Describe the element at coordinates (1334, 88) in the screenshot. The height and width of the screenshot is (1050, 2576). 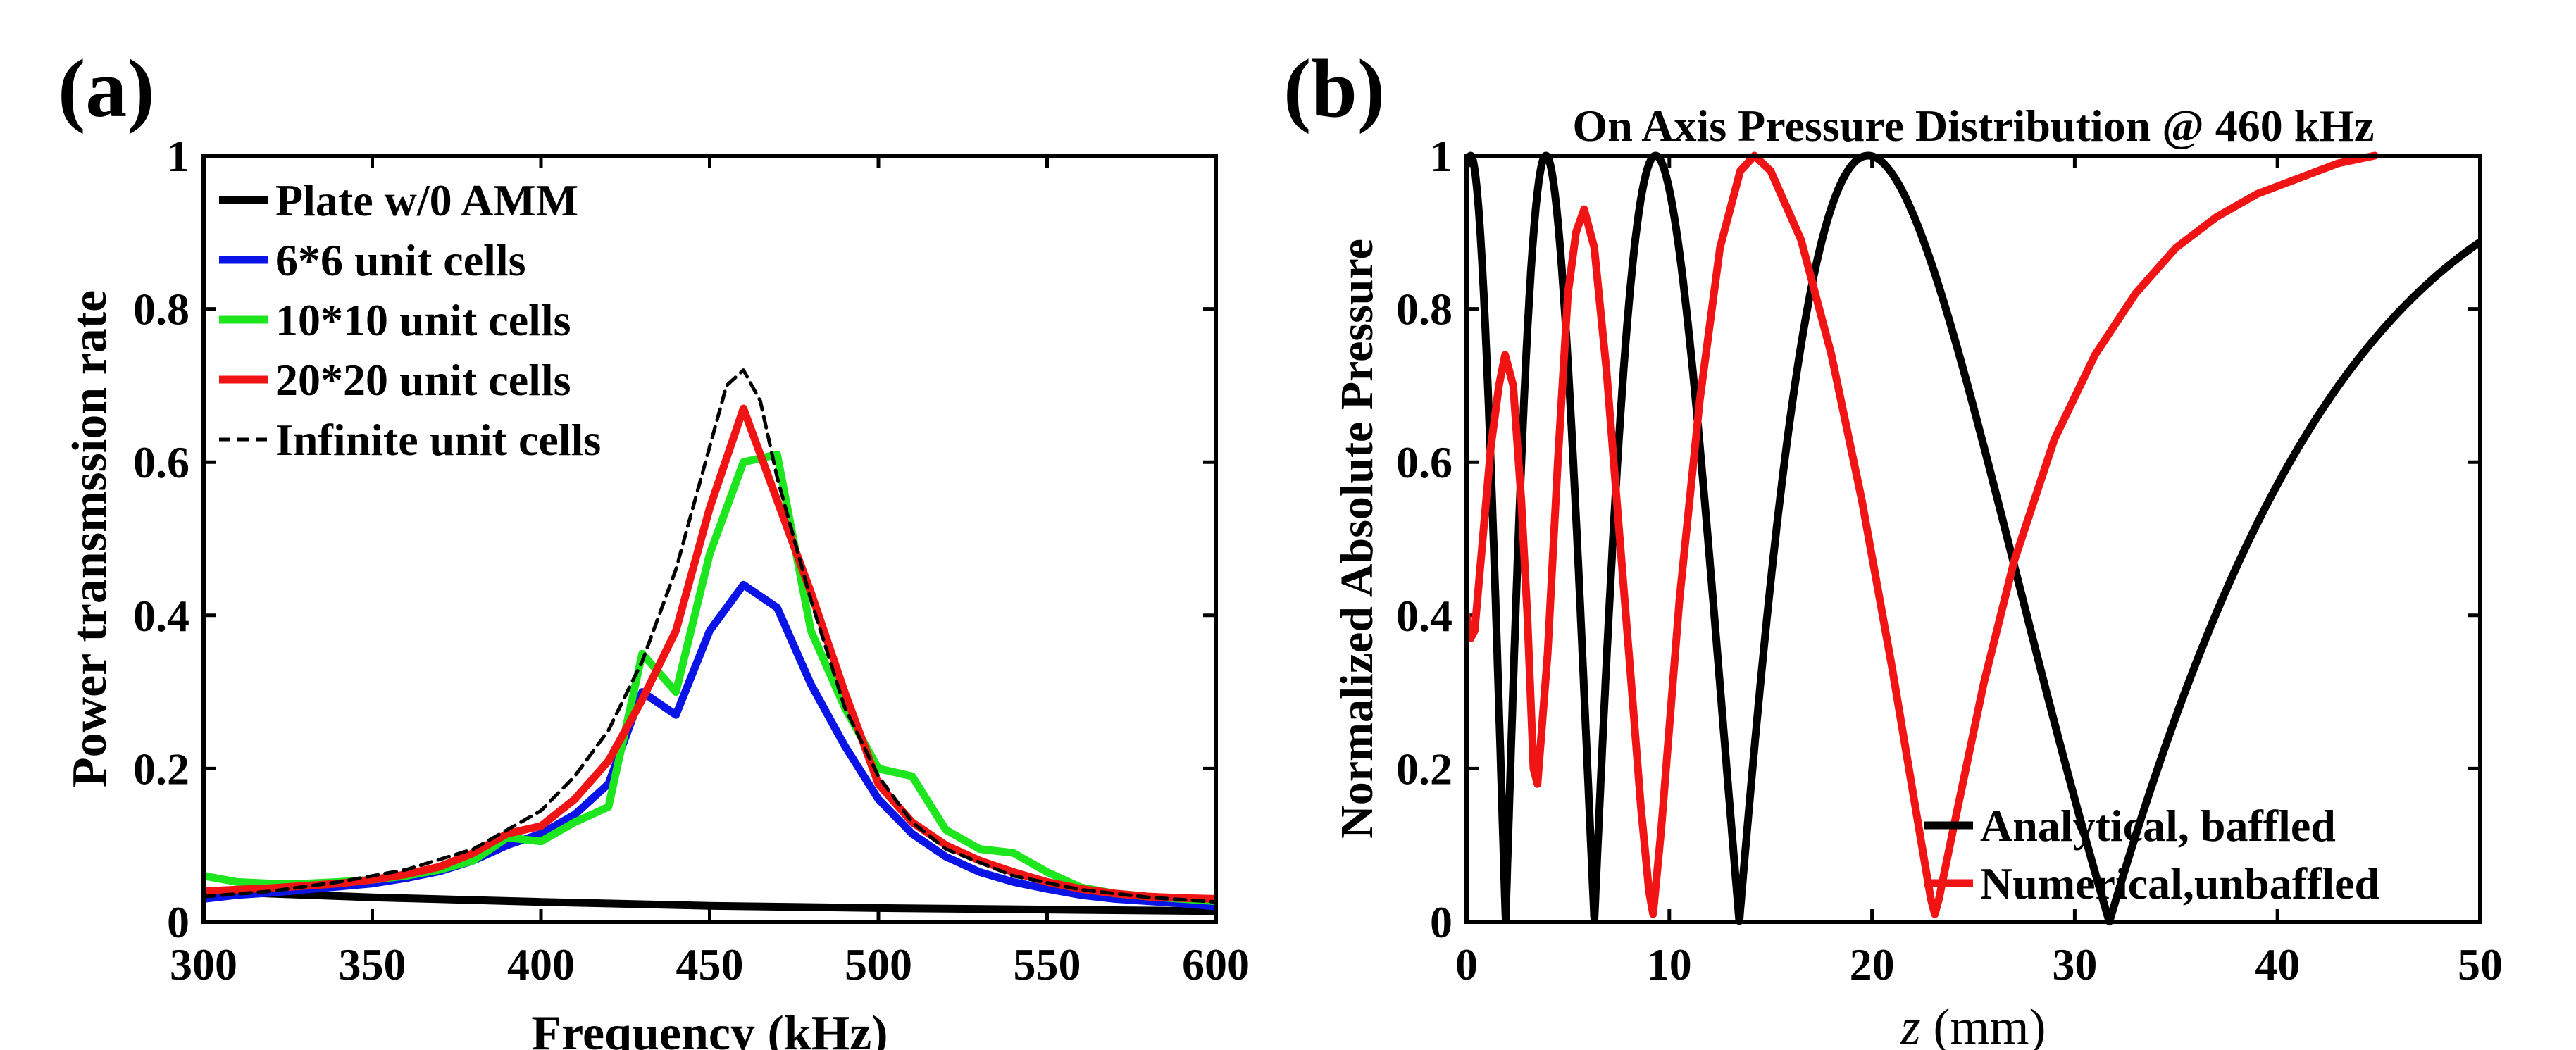
I see `panel-b-label: (b)` at that location.